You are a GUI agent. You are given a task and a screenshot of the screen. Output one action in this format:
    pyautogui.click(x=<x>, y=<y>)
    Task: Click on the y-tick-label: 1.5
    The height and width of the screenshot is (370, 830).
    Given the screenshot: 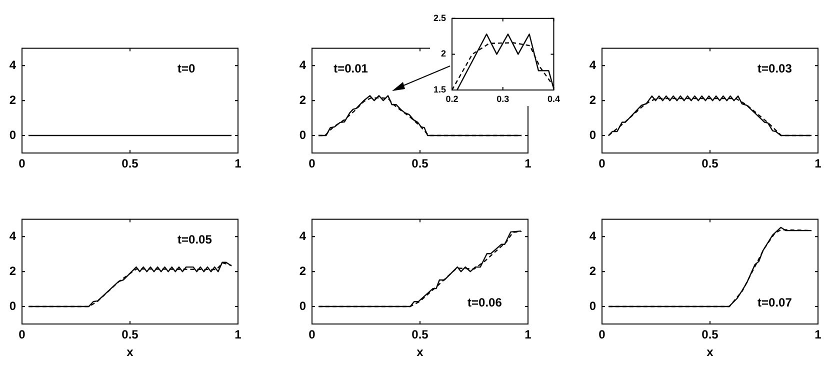 What is the action you would take?
    pyautogui.click(x=439, y=89)
    